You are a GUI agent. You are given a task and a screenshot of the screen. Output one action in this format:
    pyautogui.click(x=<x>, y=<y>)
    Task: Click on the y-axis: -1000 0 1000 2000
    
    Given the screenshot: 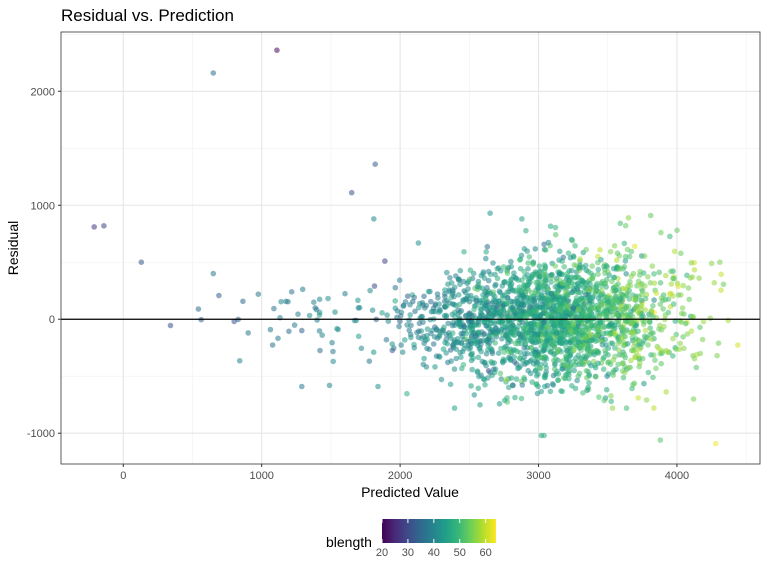 What is the action you would take?
    pyautogui.click(x=44, y=263)
    